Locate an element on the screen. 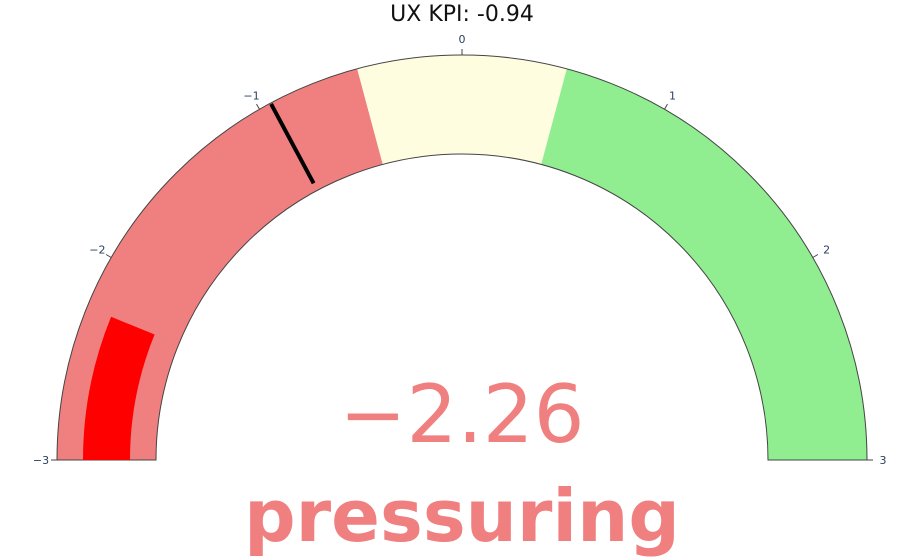  gauge-tick-label: −2 is located at coordinates (97, 250).